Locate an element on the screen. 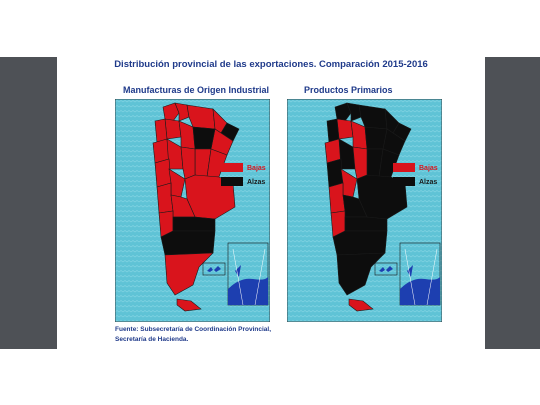 The image size is (540, 405). source-line-2: Secretaría de Hacienda. is located at coordinates (152, 339).